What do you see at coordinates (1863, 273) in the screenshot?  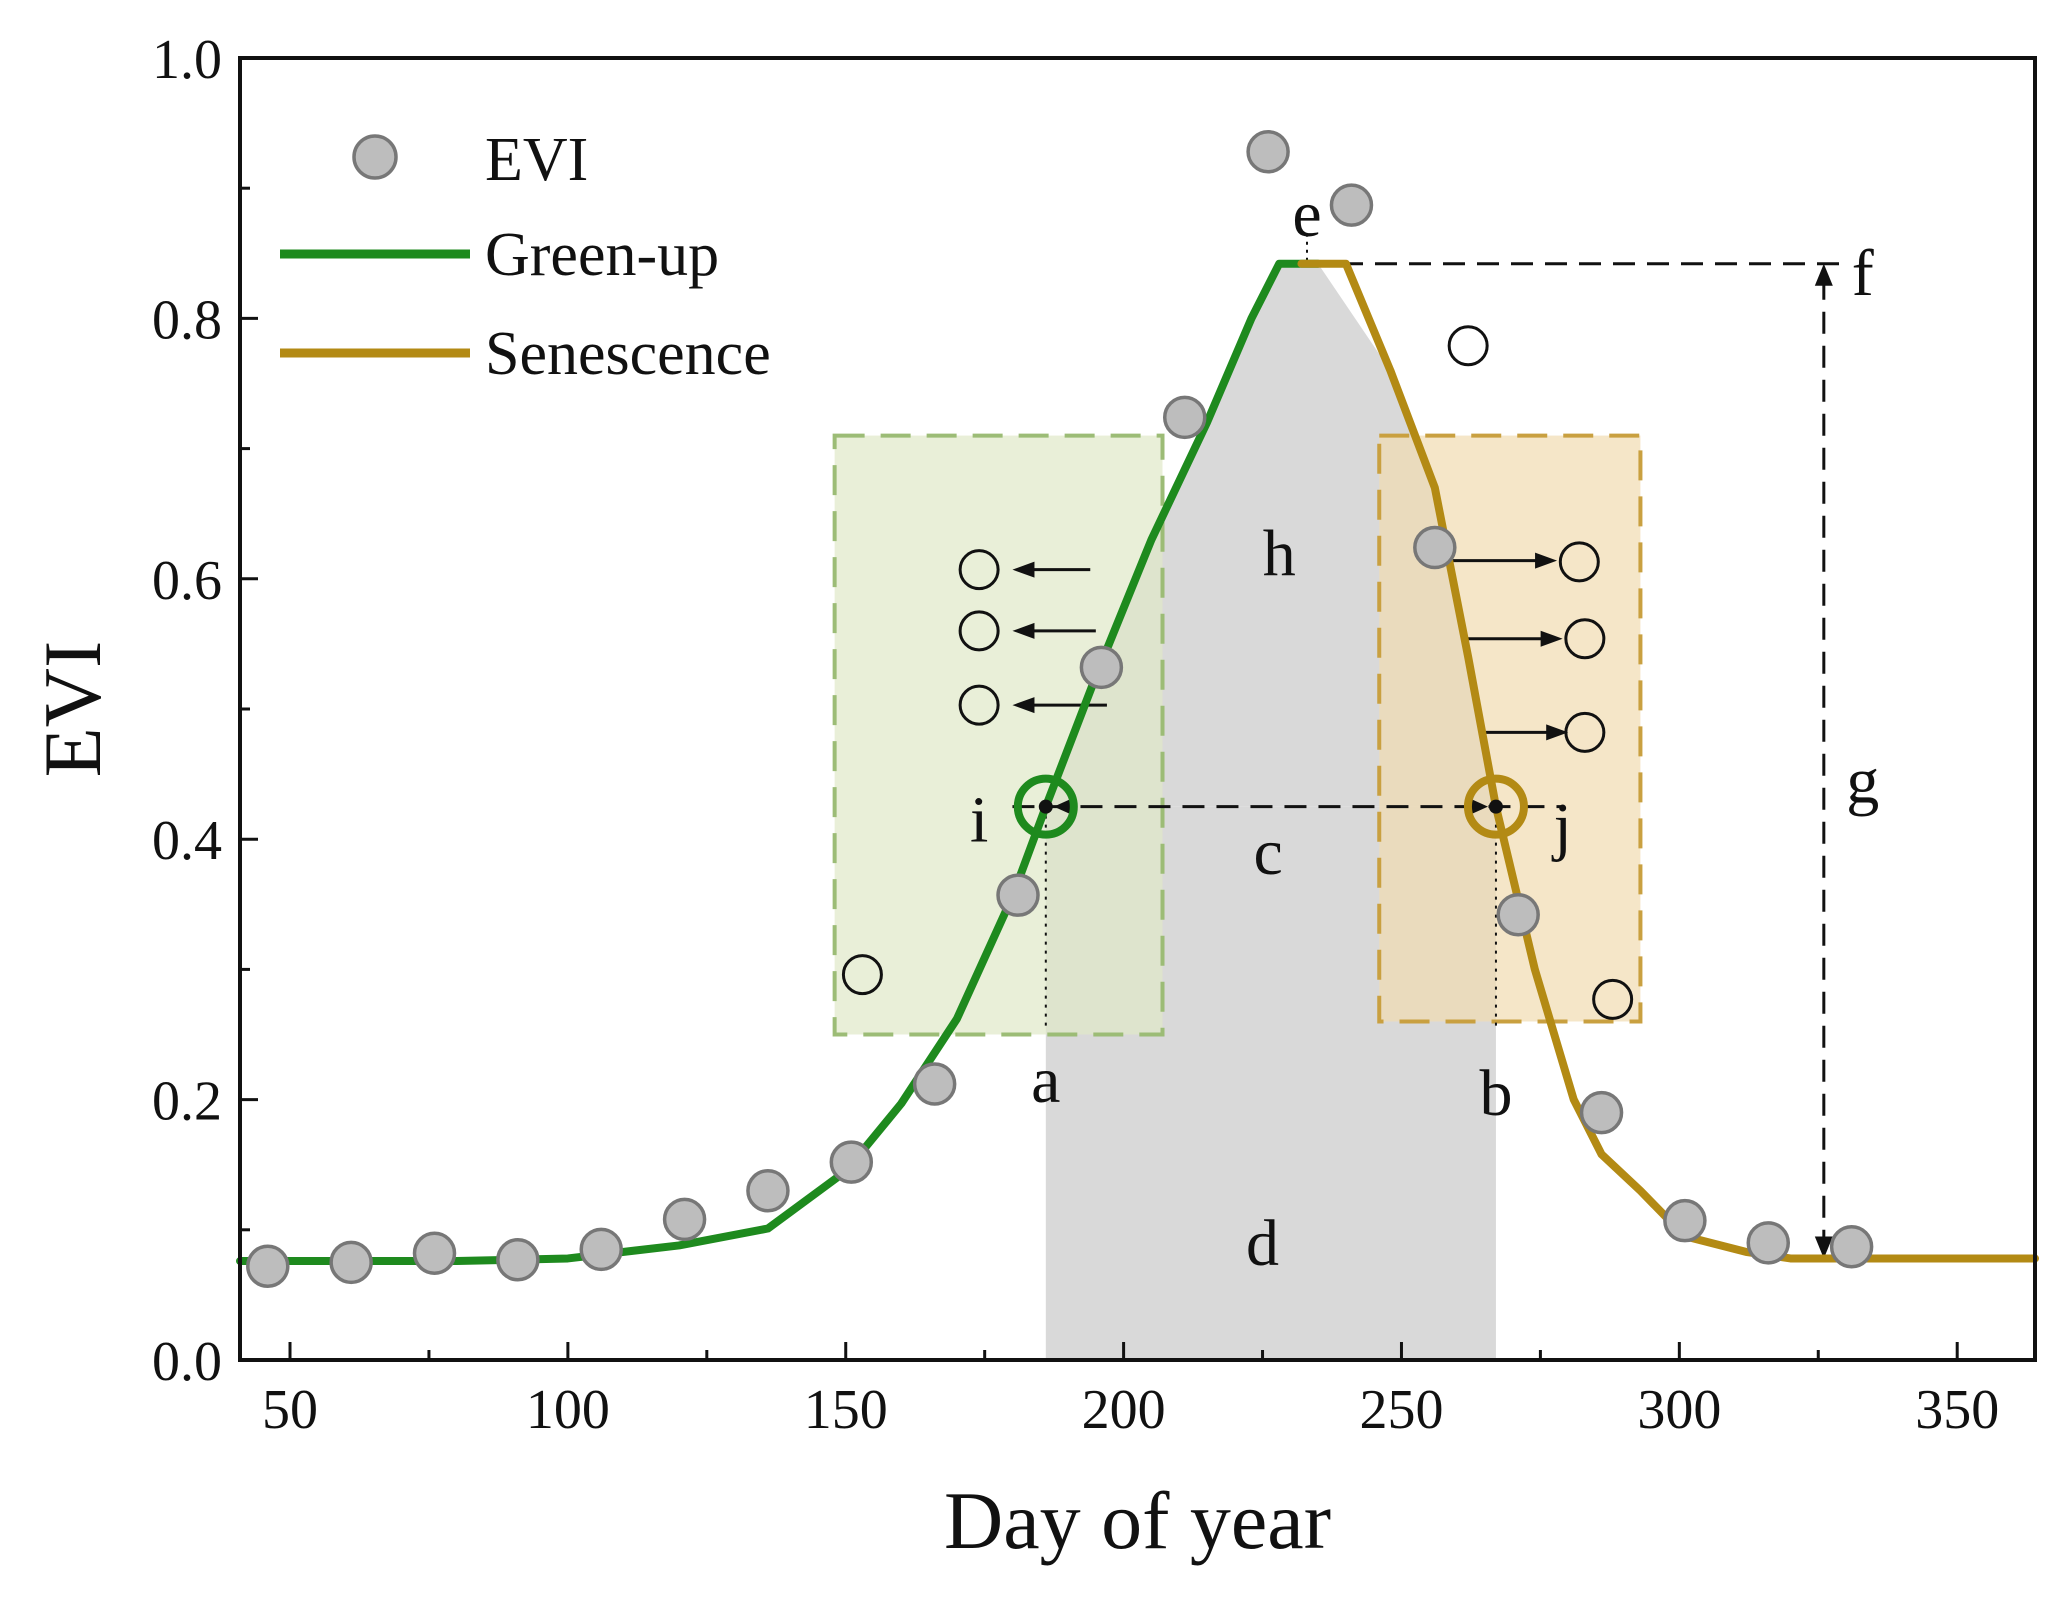 I see `annotation-f: f` at bounding box center [1863, 273].